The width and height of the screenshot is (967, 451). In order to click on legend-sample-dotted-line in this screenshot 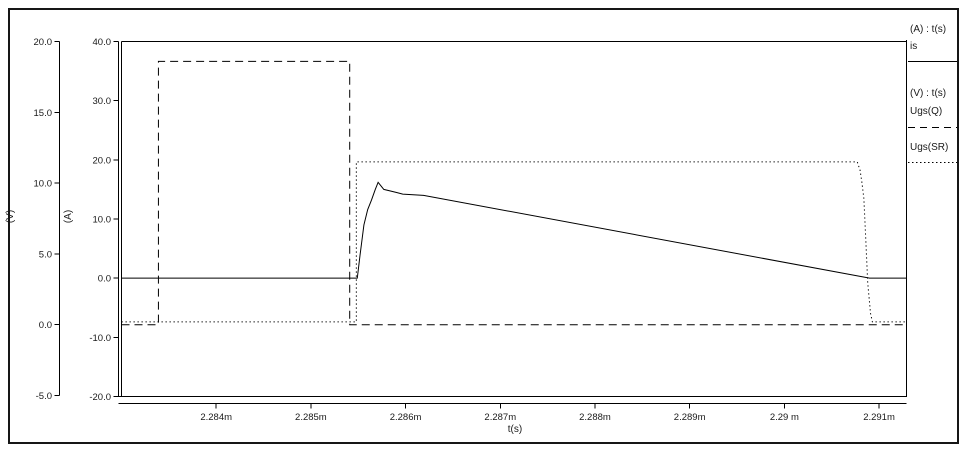, I will do `click(932, 162)`.